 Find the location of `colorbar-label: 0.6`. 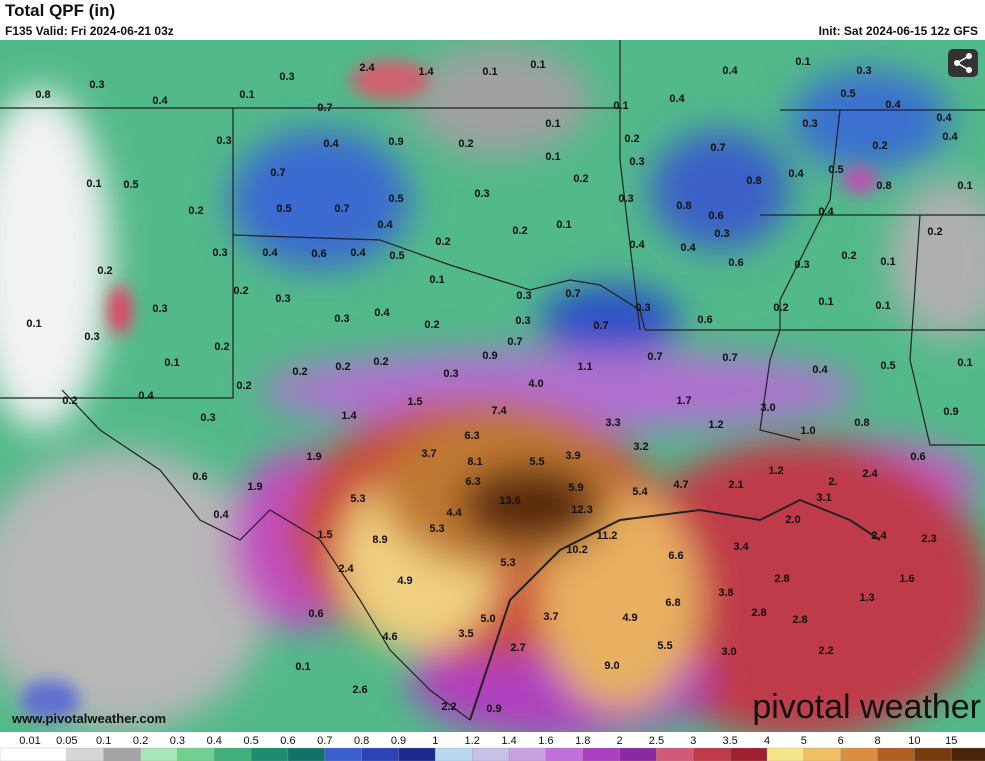

colorbar-label: 0.6 is located at coordinates (287, 741).